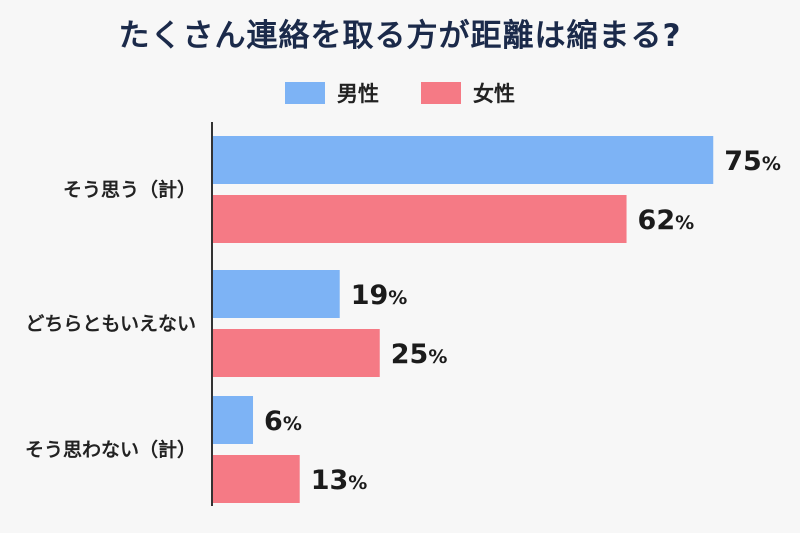 The image size is (800, 533). I want to click on data-label: 13%, so click(339, 480).